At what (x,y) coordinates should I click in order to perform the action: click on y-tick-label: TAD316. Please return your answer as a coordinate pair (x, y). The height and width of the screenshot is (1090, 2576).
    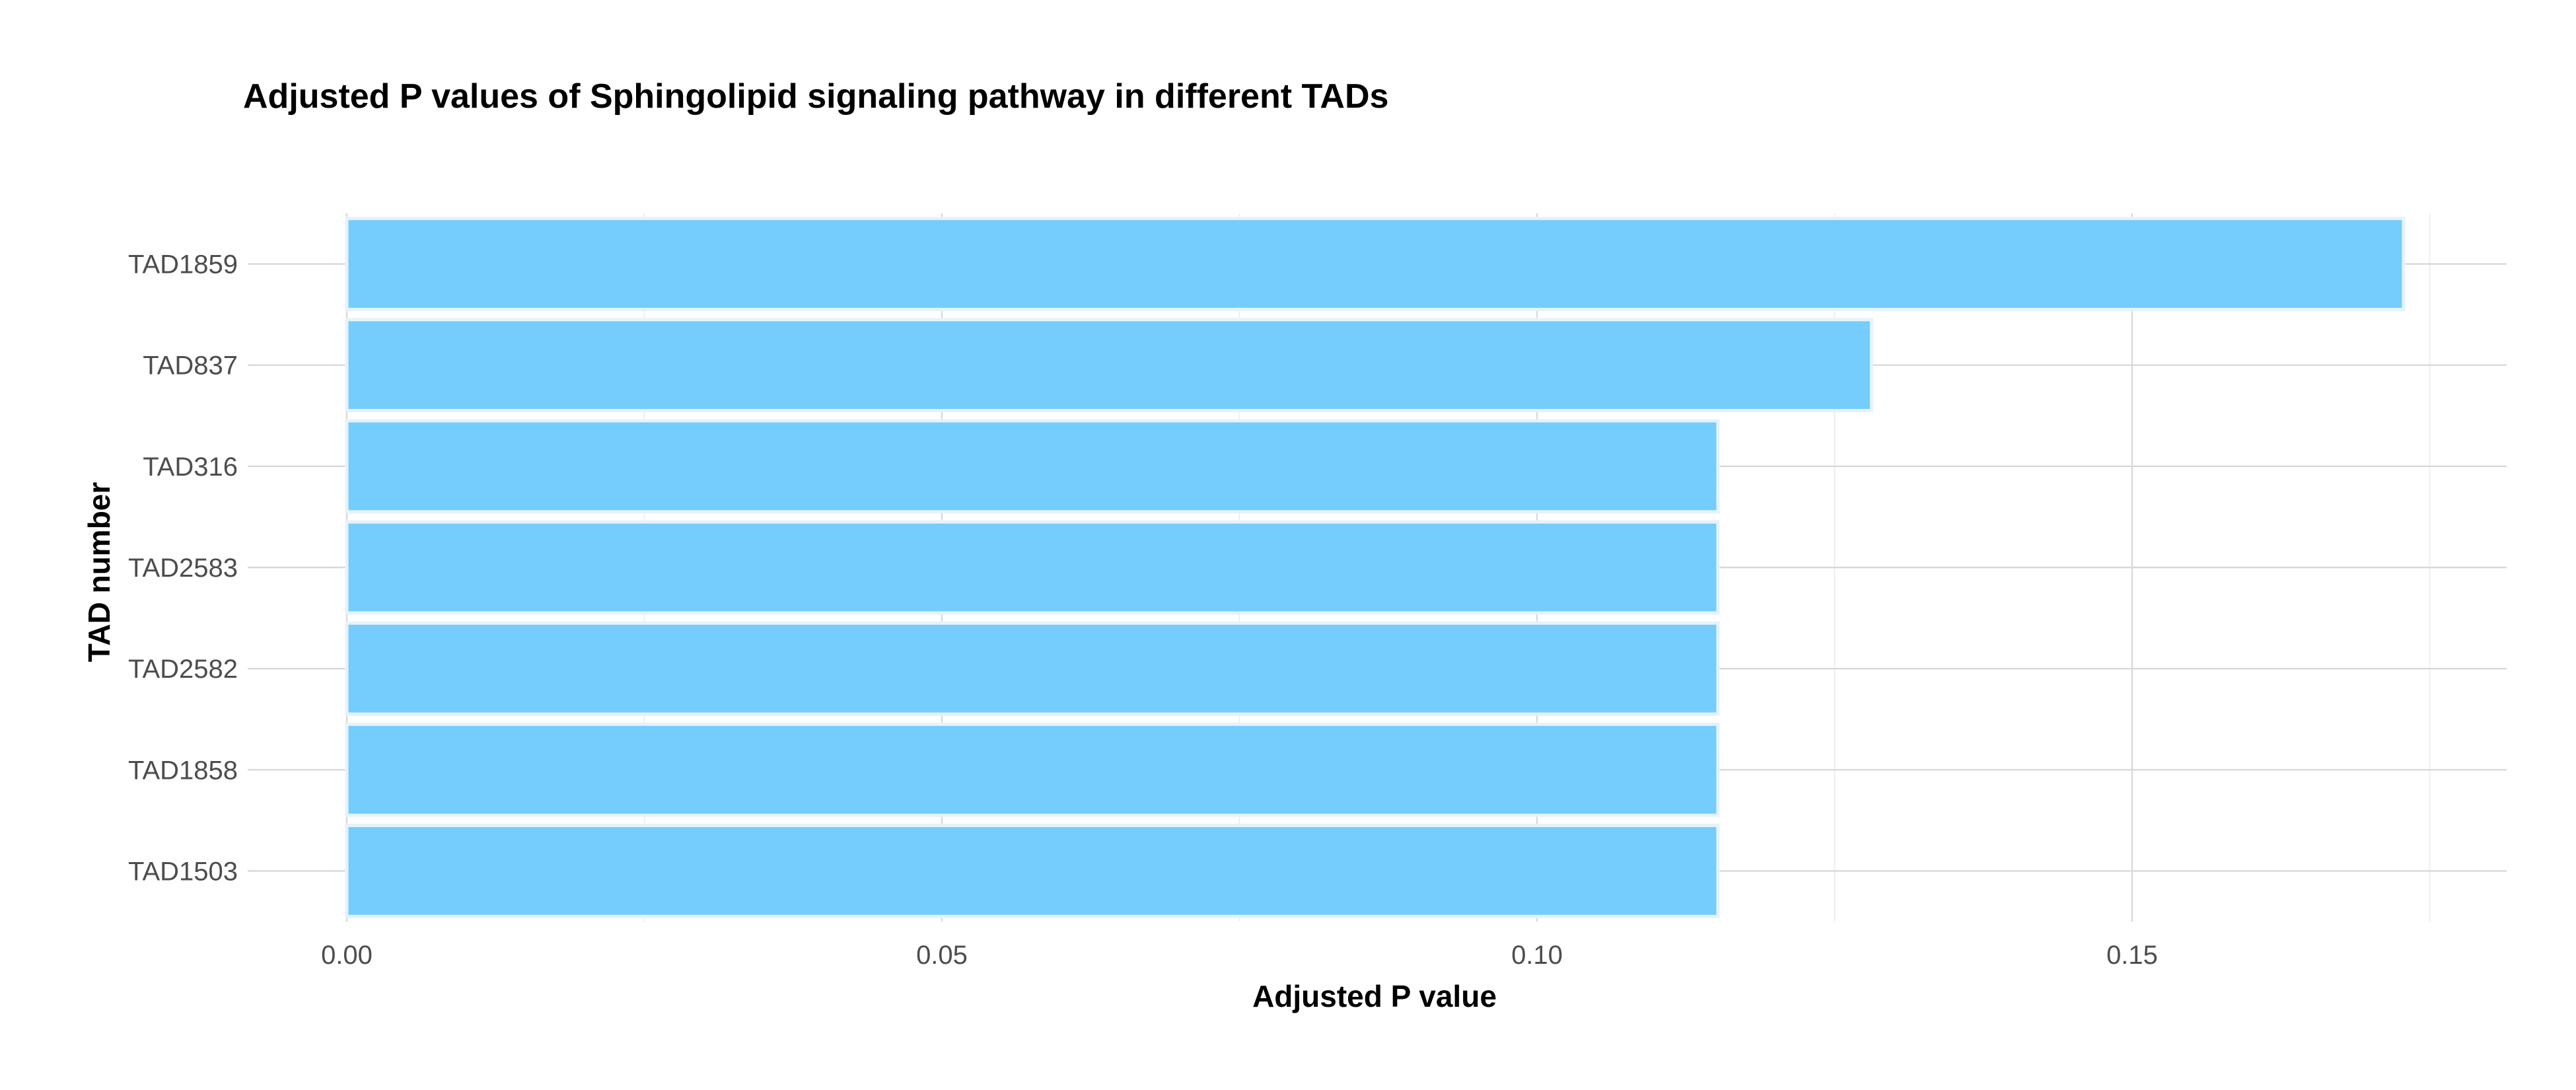
    Looking at the image, I should click on (190, 468).